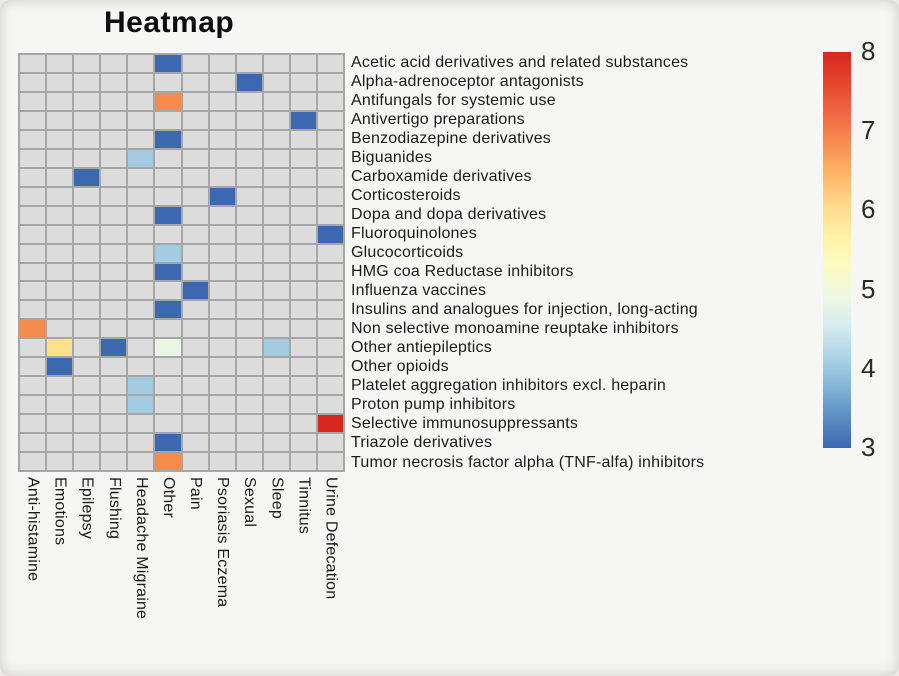 The image size is (899, 676). Describe the element at coordinates (196, 493) in the screenshot. I see `column-label: Pain` at that location.